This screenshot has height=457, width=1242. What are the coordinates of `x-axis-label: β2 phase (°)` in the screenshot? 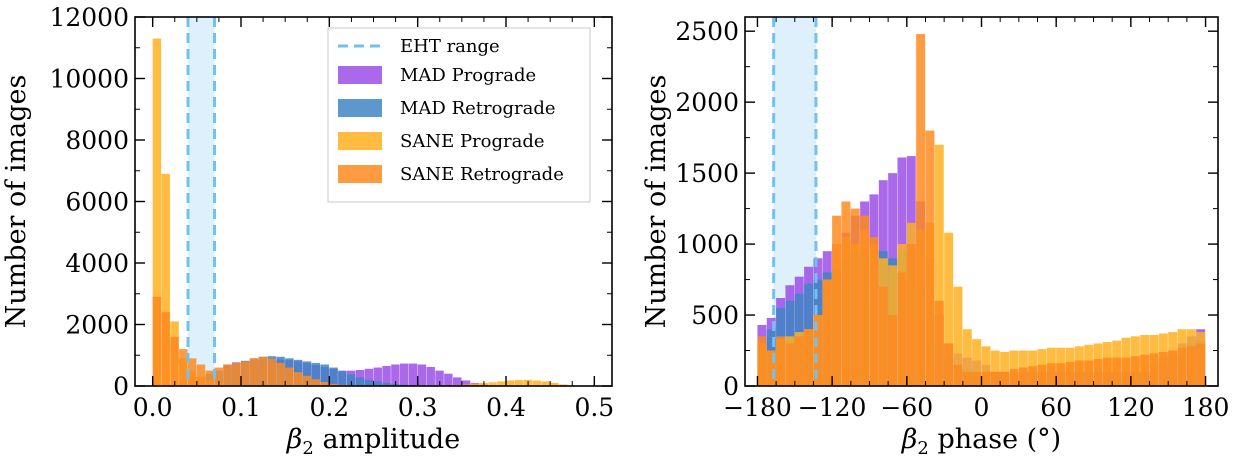 It's located at (981, 440).